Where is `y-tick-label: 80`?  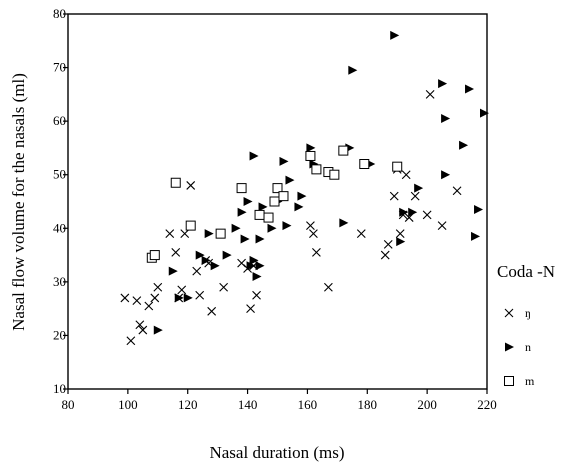 y-tick-label: 80 is located at coordinates (59, 13).